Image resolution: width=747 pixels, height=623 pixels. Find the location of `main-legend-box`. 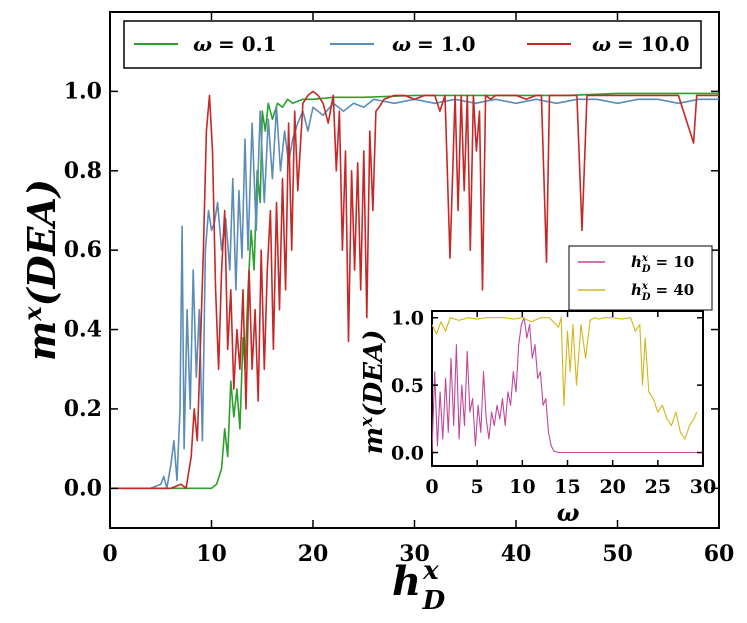

main-legend-box is located at coordinates (412, 44).